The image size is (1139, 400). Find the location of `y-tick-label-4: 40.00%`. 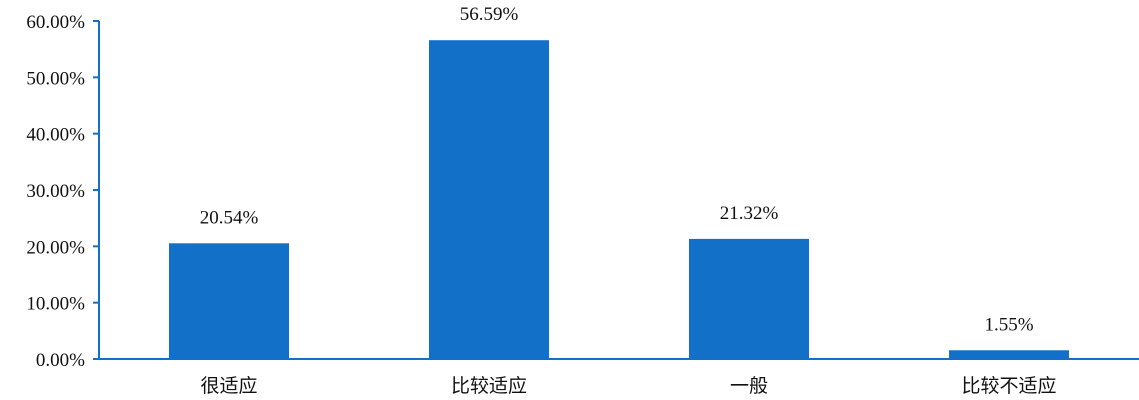

y-tick-label-4: 40.00% is located at coordinates (55, 135).